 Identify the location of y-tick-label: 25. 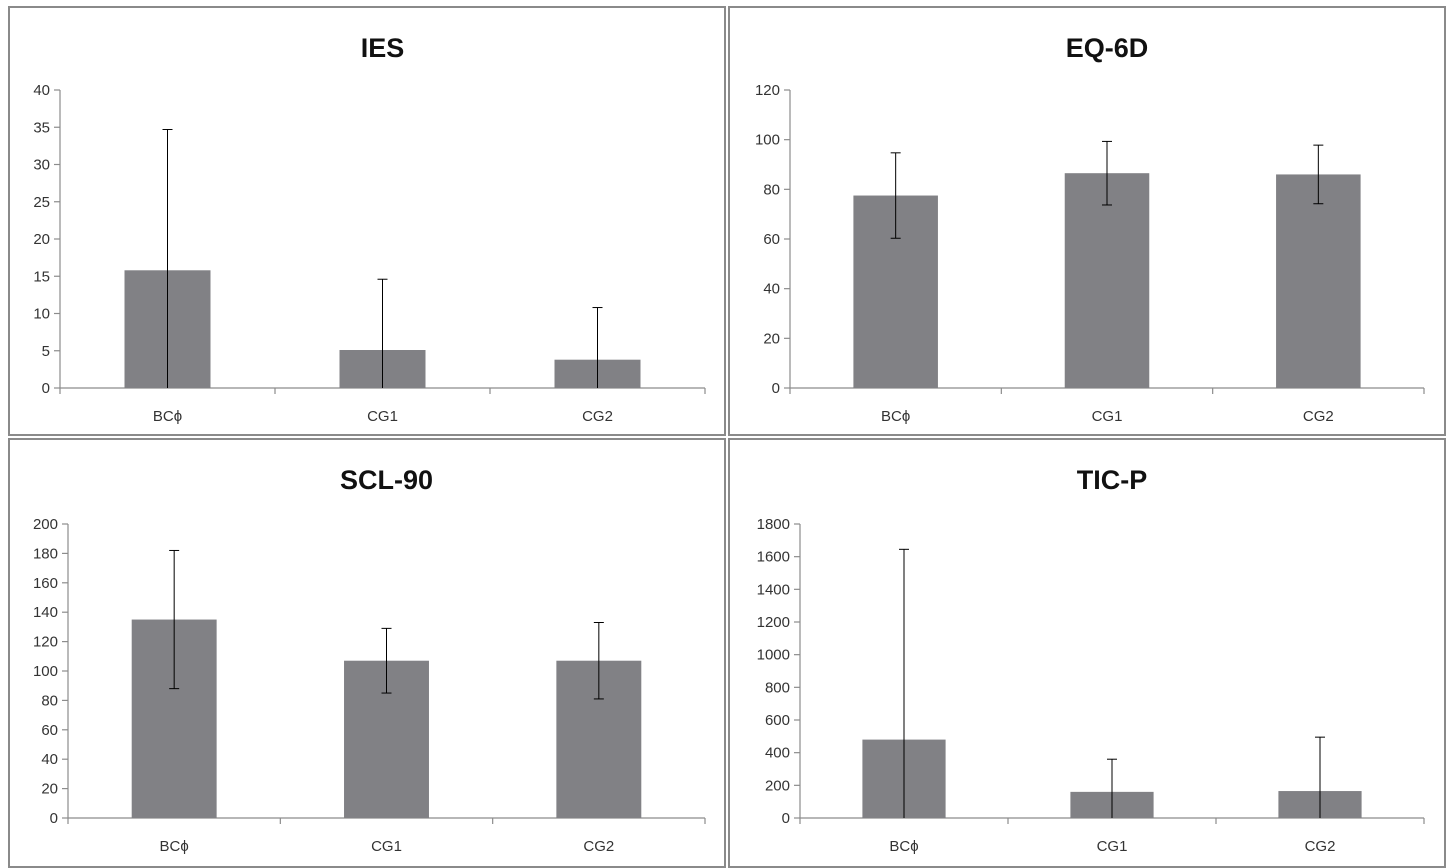
(41, 202).